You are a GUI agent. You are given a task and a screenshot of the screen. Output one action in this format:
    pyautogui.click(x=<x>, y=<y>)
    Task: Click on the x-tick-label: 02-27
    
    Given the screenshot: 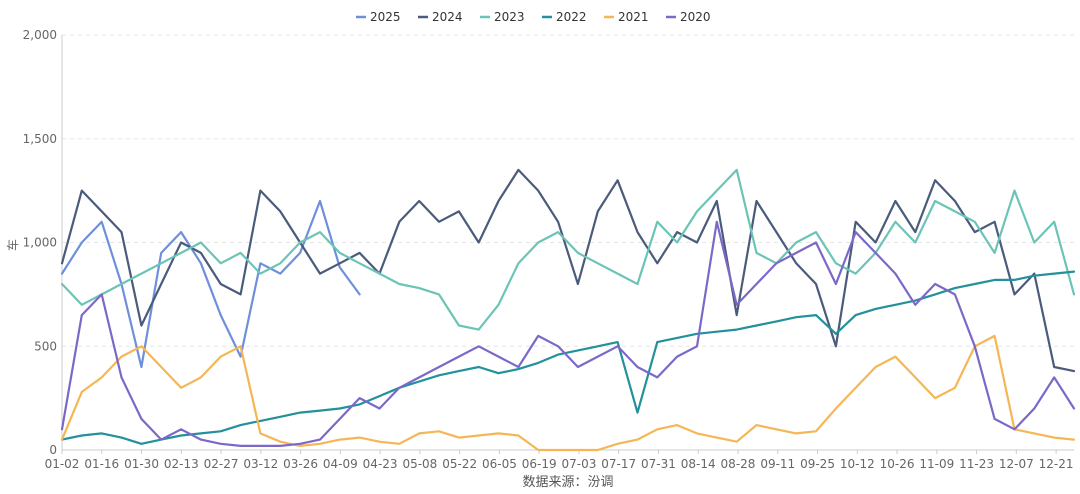 What is the action you would take?
    pyautogui.click(x=221, y=464)
    